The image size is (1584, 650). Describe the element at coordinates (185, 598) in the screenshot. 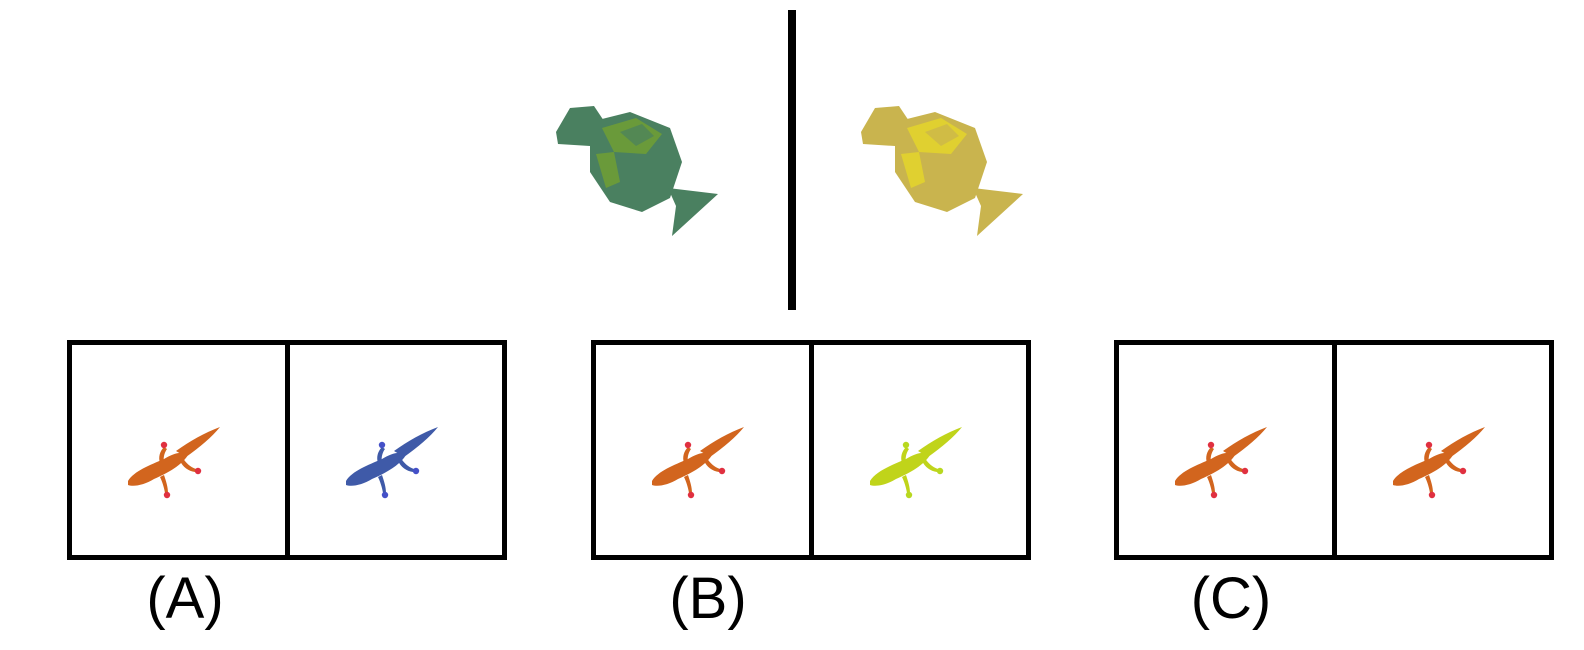

I see `option-label: (A)` at that location.